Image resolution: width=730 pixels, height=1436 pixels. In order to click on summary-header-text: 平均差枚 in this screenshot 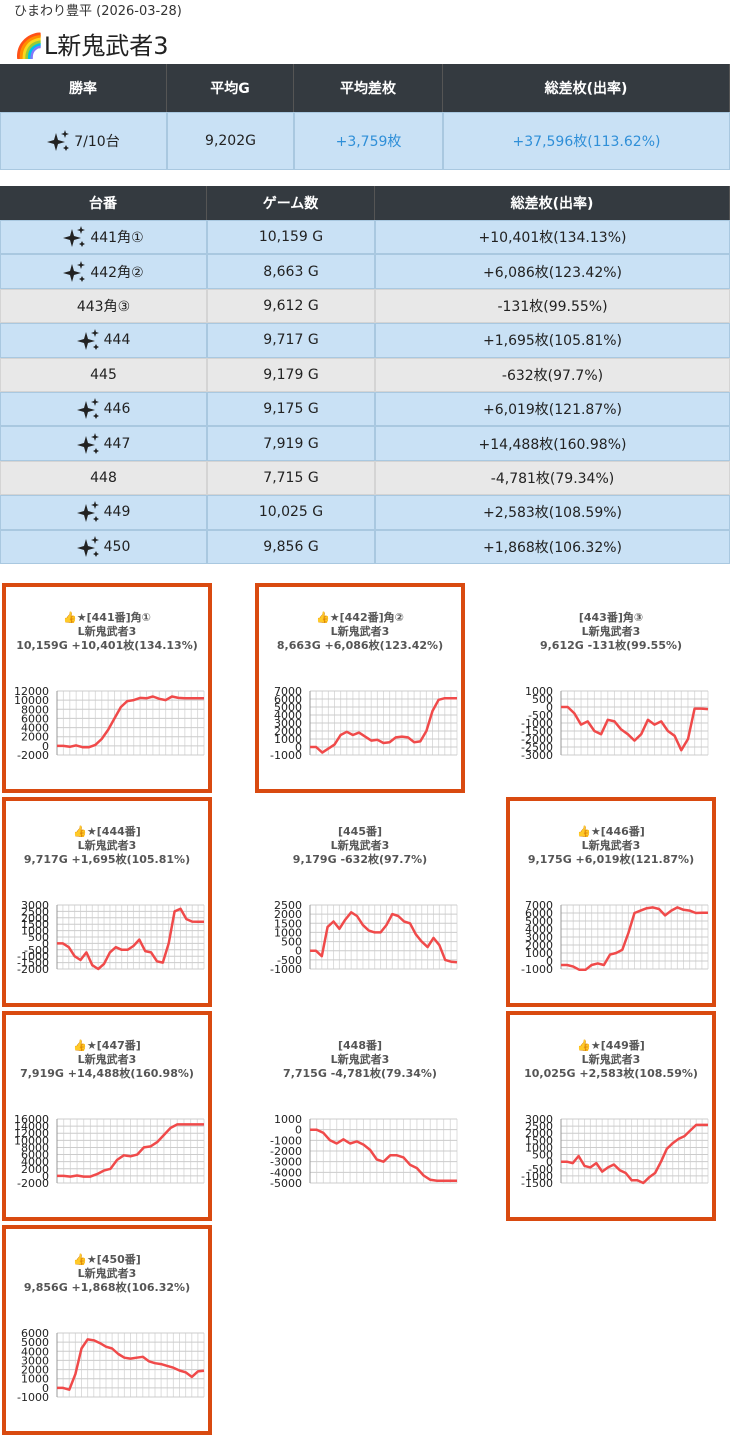, I will do `click(368, 89)`.